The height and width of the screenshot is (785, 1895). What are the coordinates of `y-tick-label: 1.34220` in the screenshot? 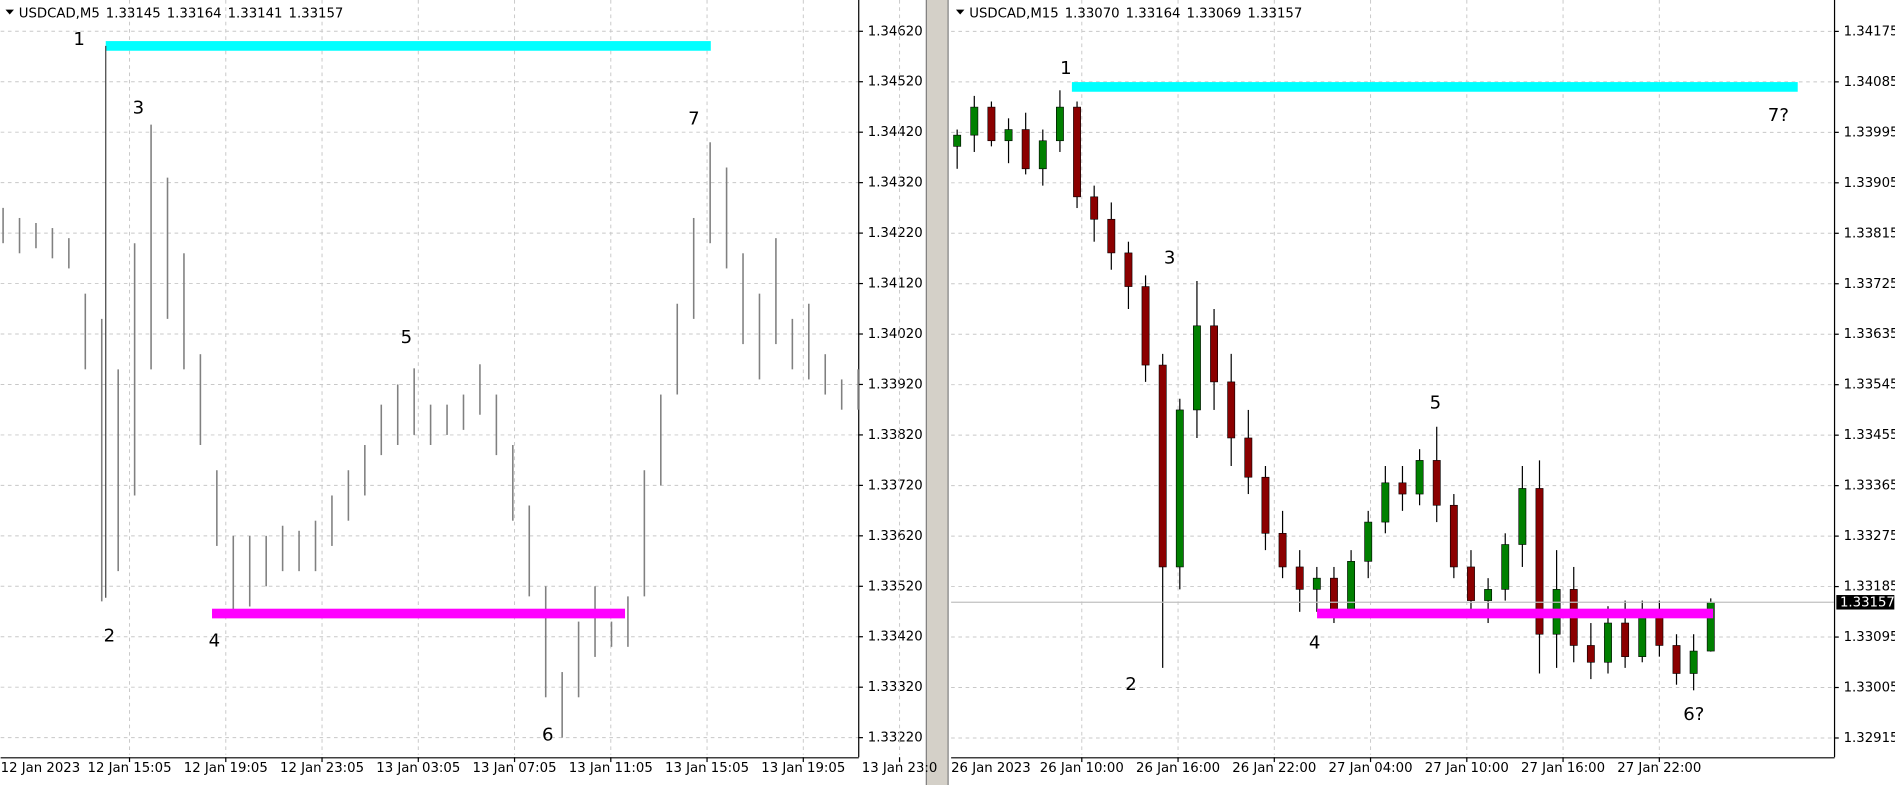 It's located at (895, 233).